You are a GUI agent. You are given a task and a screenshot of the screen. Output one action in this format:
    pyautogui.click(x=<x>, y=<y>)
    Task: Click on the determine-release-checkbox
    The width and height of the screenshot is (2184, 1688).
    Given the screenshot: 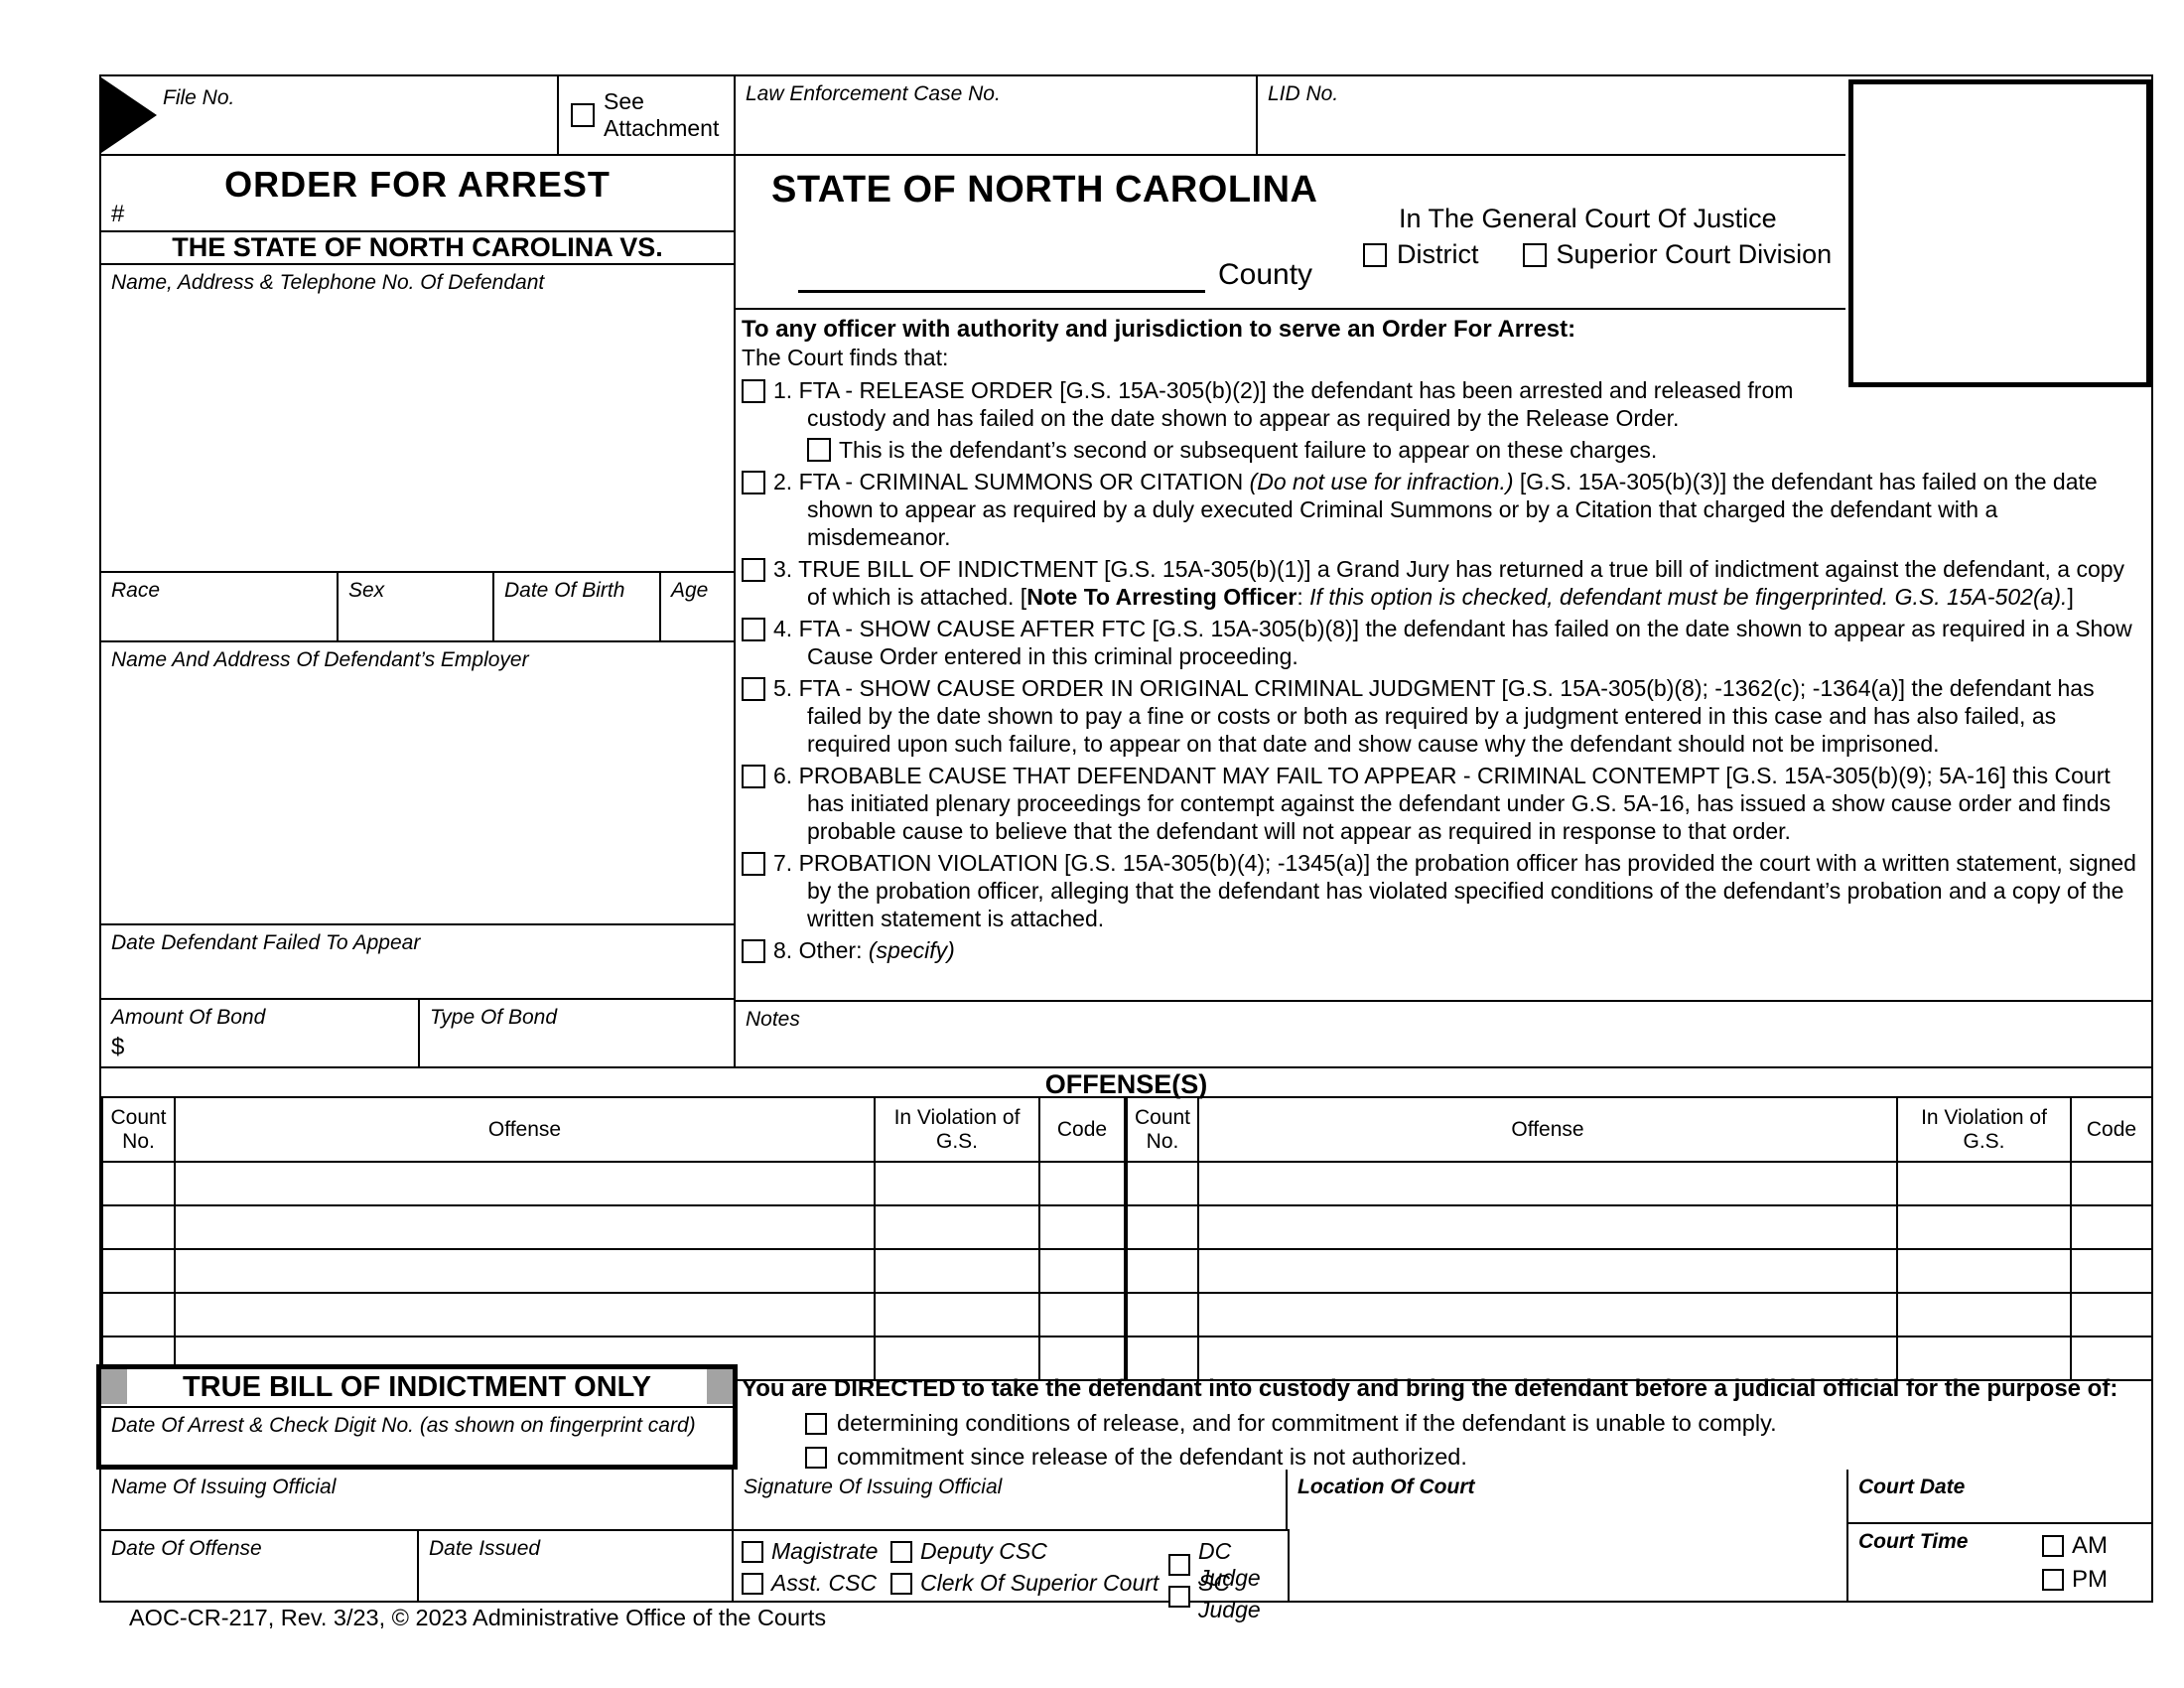 What is the action you would take?
    pyautogui.click(x=816, y=1423)
    